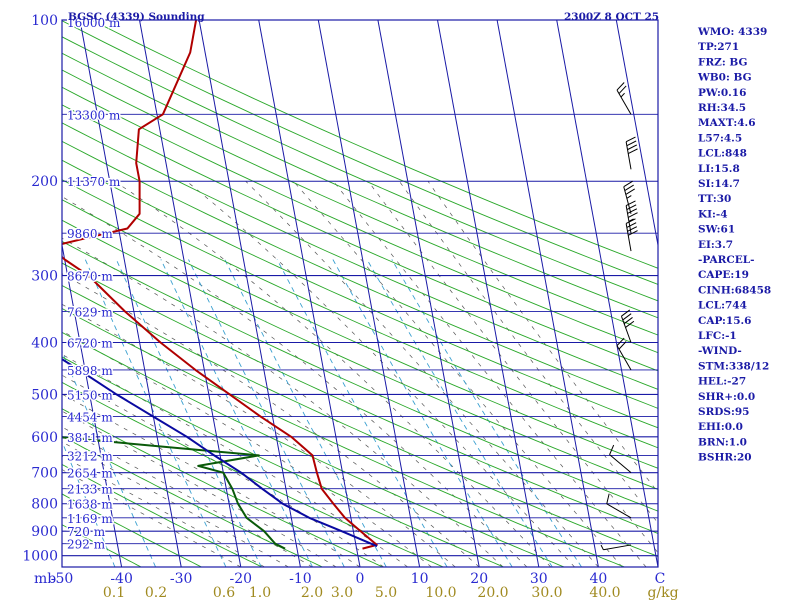 The image size is (800, 600). What do you see at coordinates (733, 366) in the screenshot?
I see `index-value: STM:338/12` at bounding box center [733, 366].